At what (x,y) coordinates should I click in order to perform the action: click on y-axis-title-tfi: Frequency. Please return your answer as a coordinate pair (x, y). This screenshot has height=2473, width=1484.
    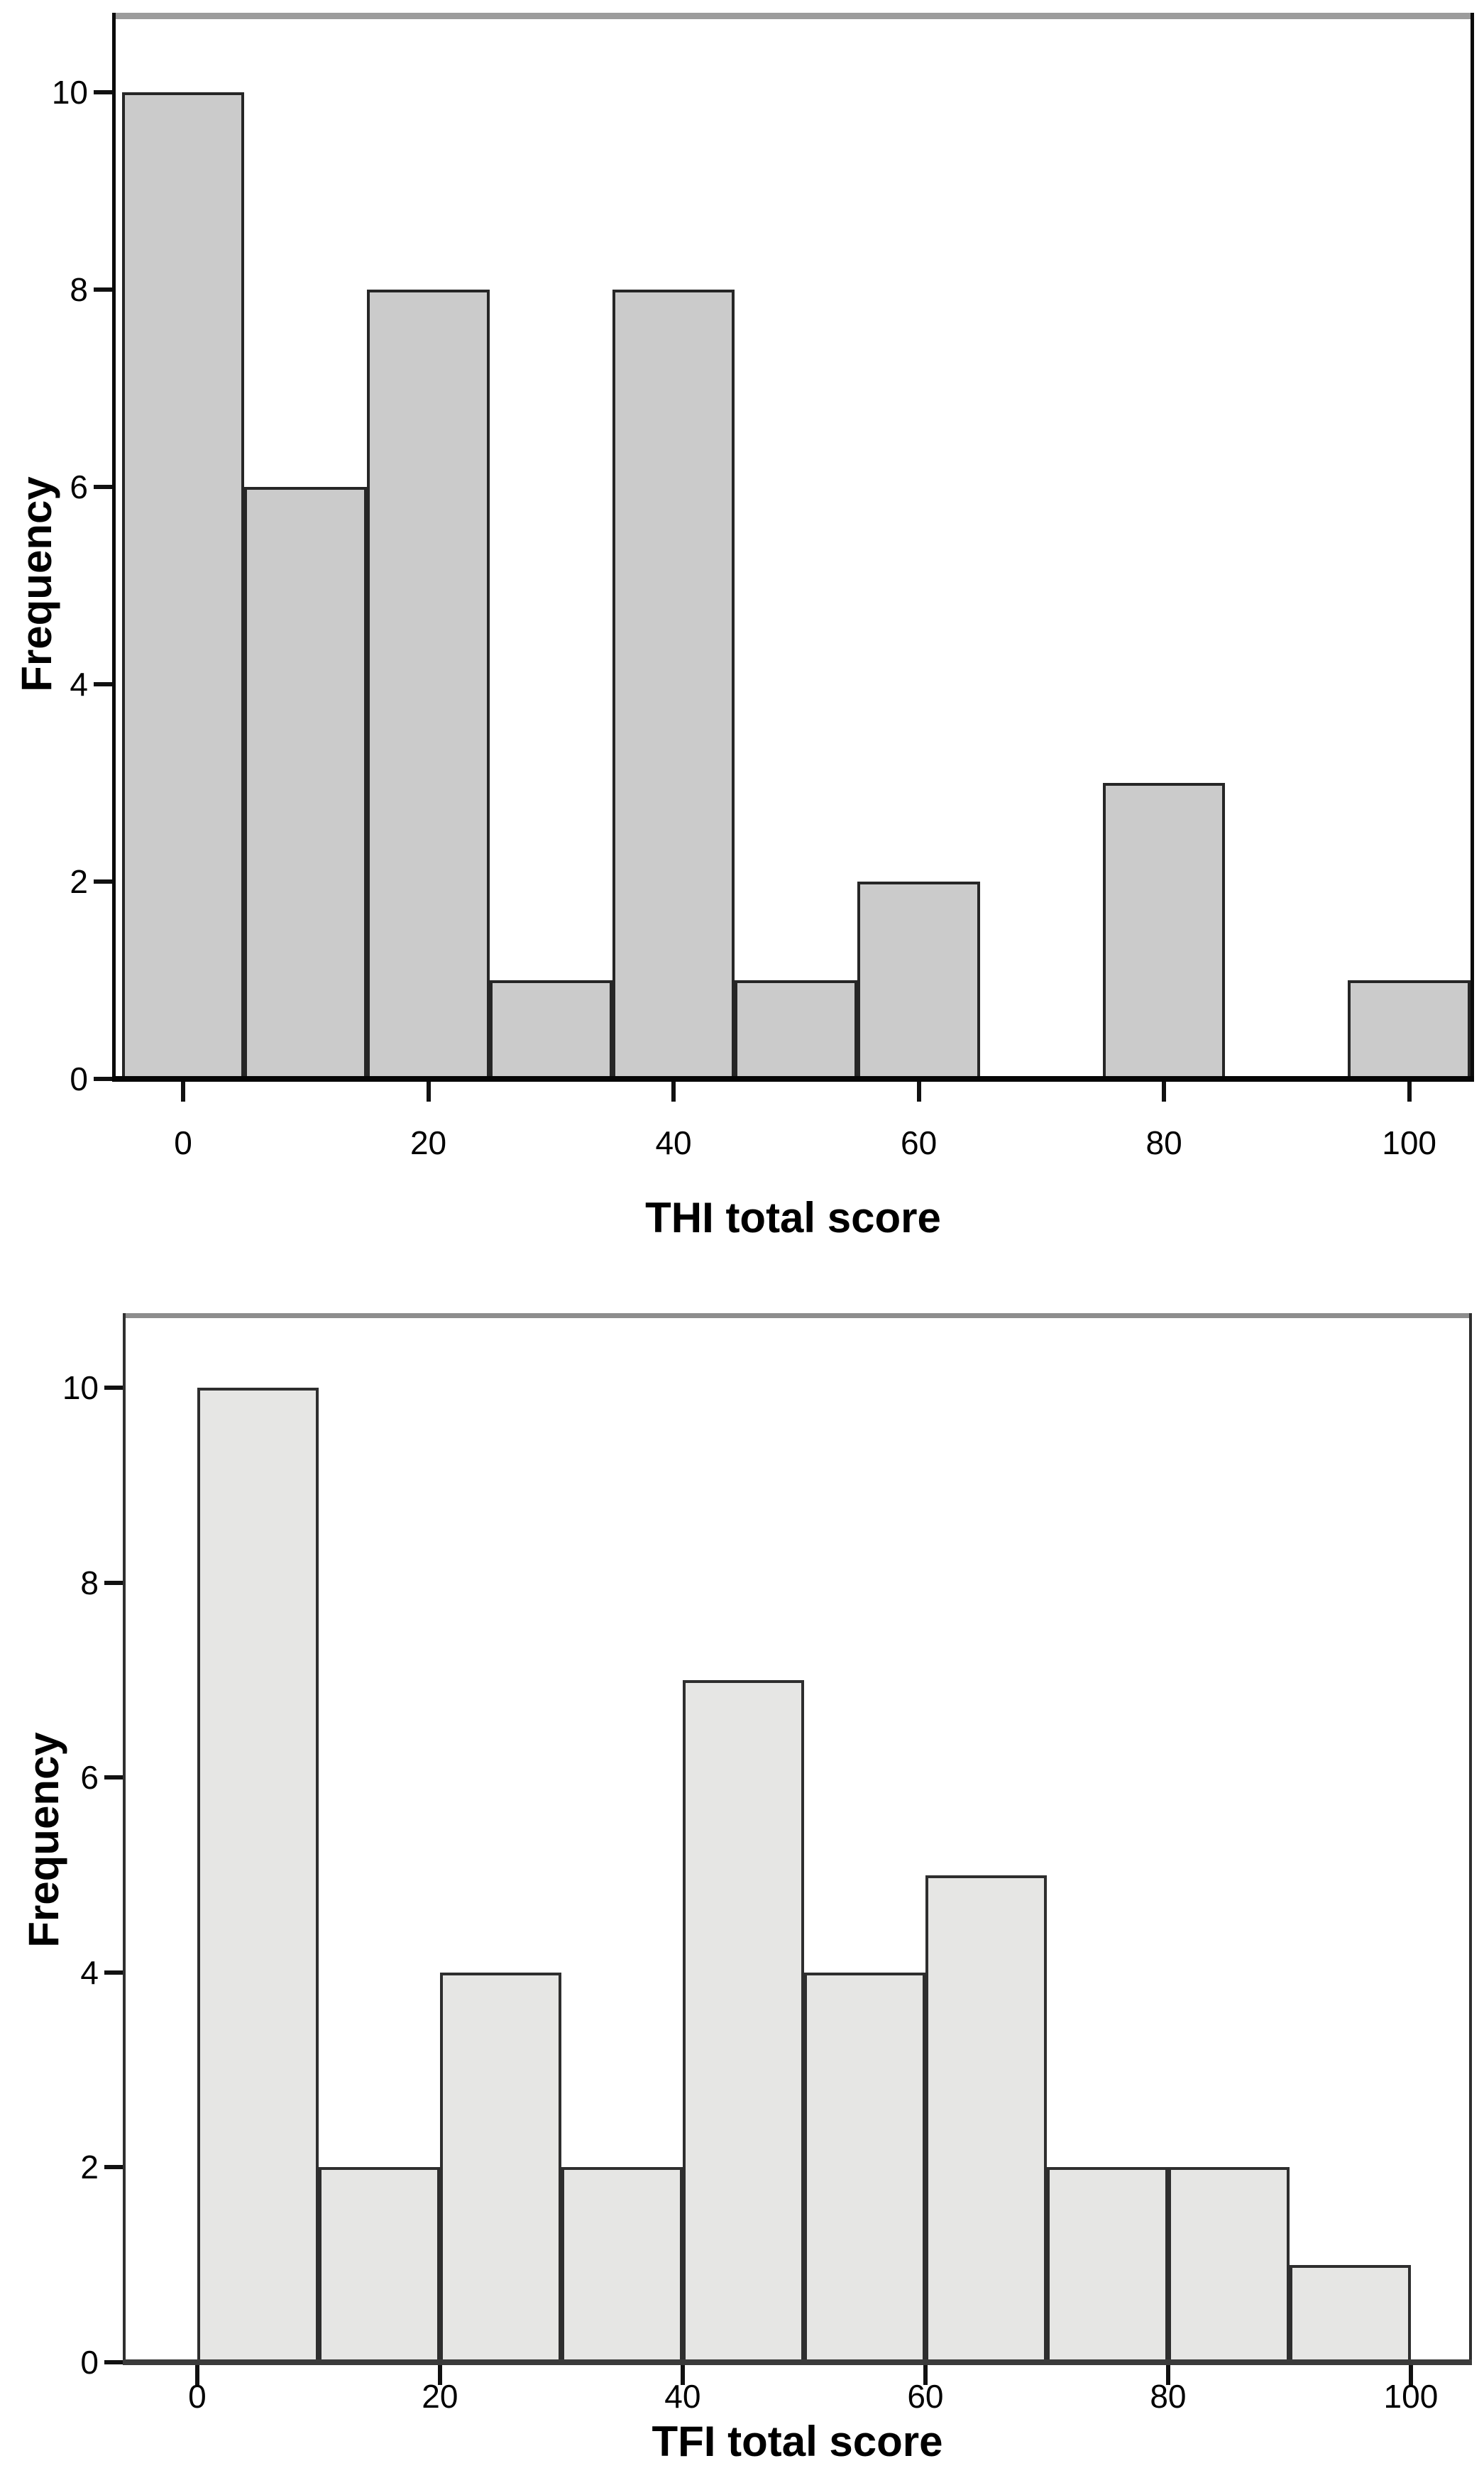
    Looking at the image, I should click on (43, 1840).